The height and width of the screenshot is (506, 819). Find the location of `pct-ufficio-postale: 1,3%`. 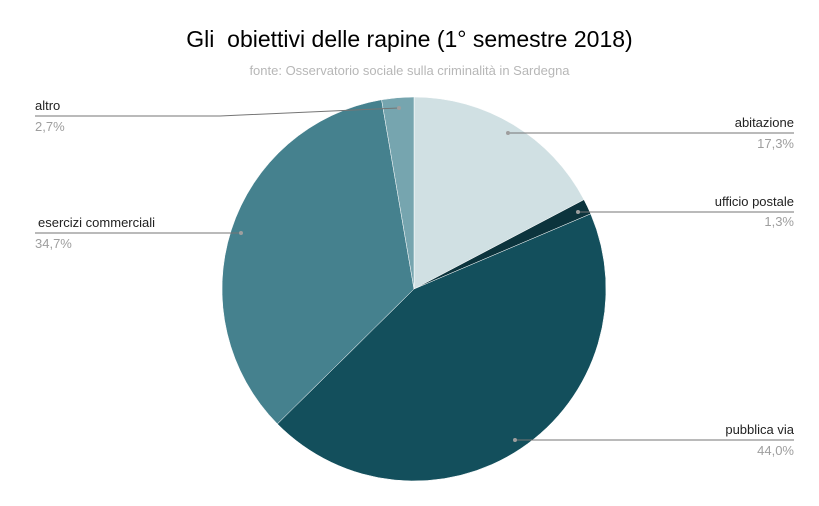

pct-ufficio-postale: 1,3% is located at coordinates (779, 221).